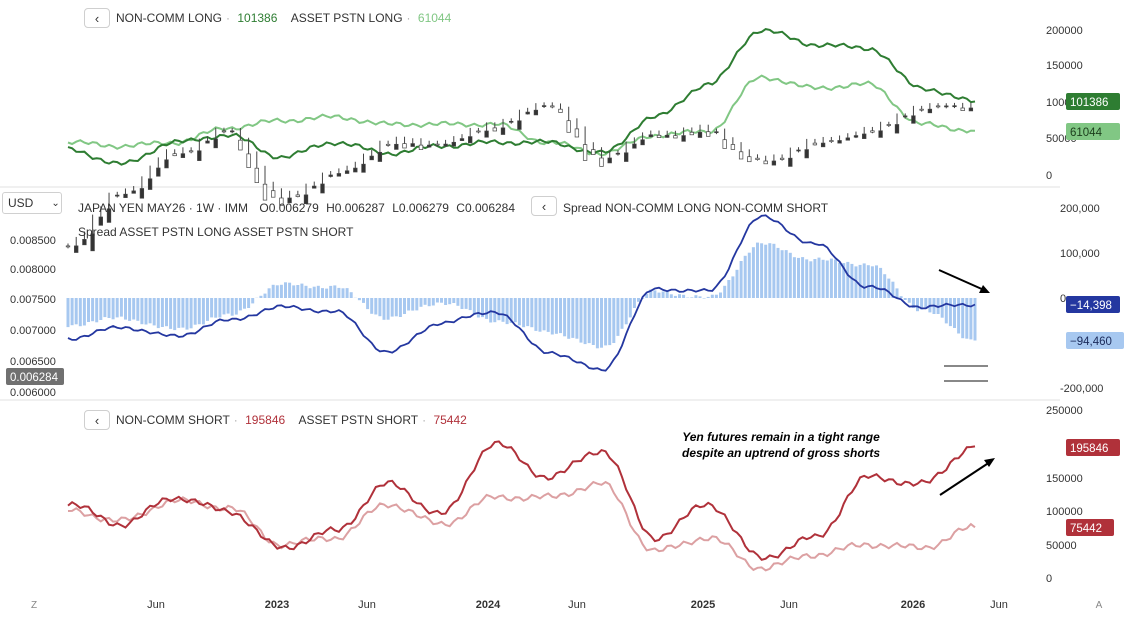  What do you see at coordinates (359, 208) in the screenshot?
I see `ohlc-high: 0.006287` at bounding box center [359, 208].